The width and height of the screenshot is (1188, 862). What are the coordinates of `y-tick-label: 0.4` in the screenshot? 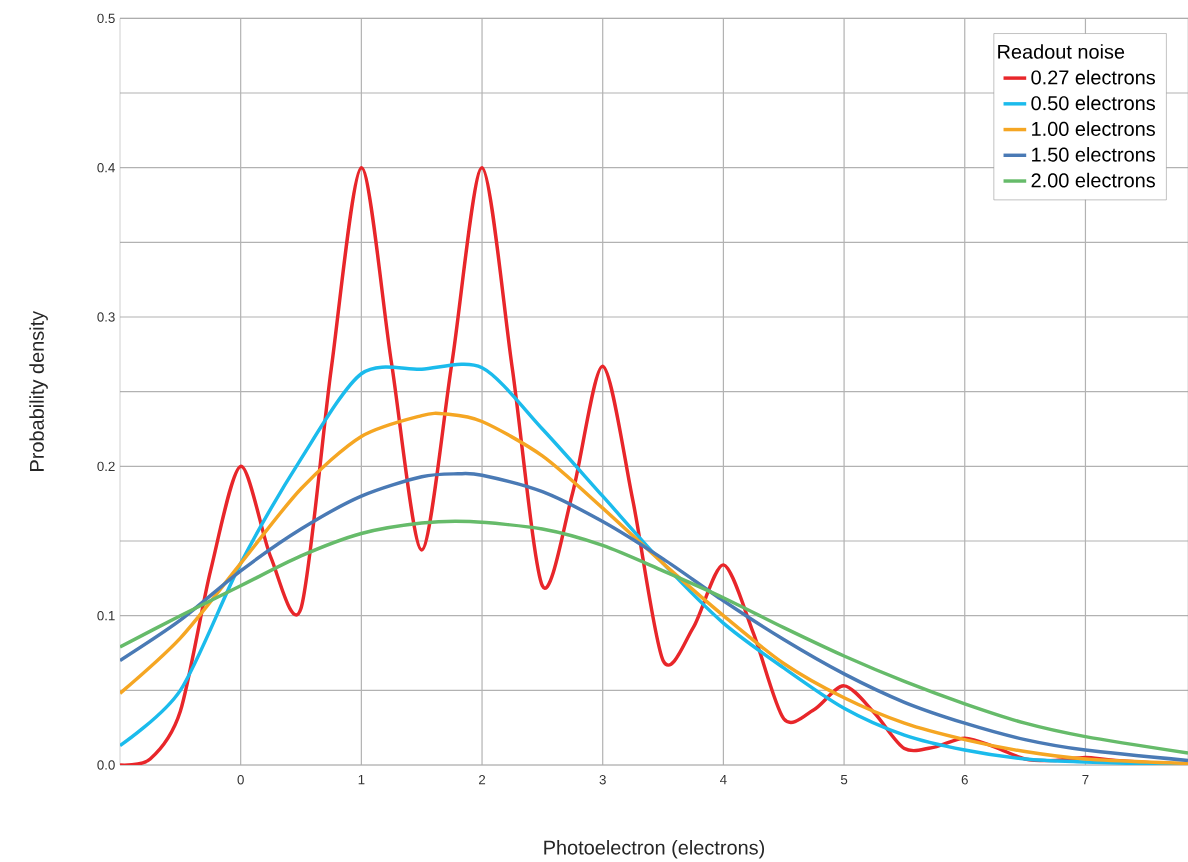 It's located at (106, 167).